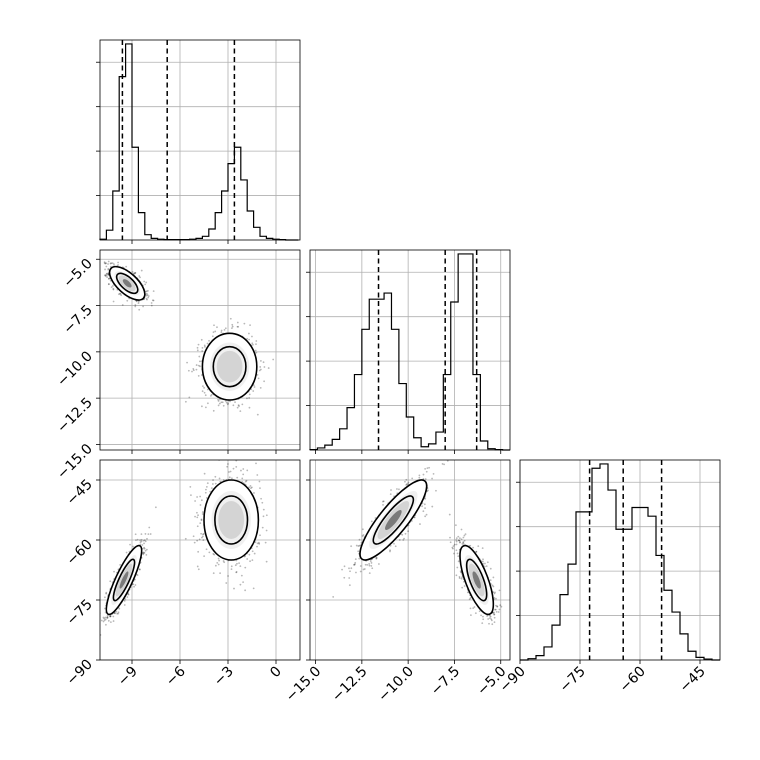 The image size is (760, 760). What do you see at coordinates (124, 580) in the screenshot?
I see `density-fill` at bounding box center [124, 580].